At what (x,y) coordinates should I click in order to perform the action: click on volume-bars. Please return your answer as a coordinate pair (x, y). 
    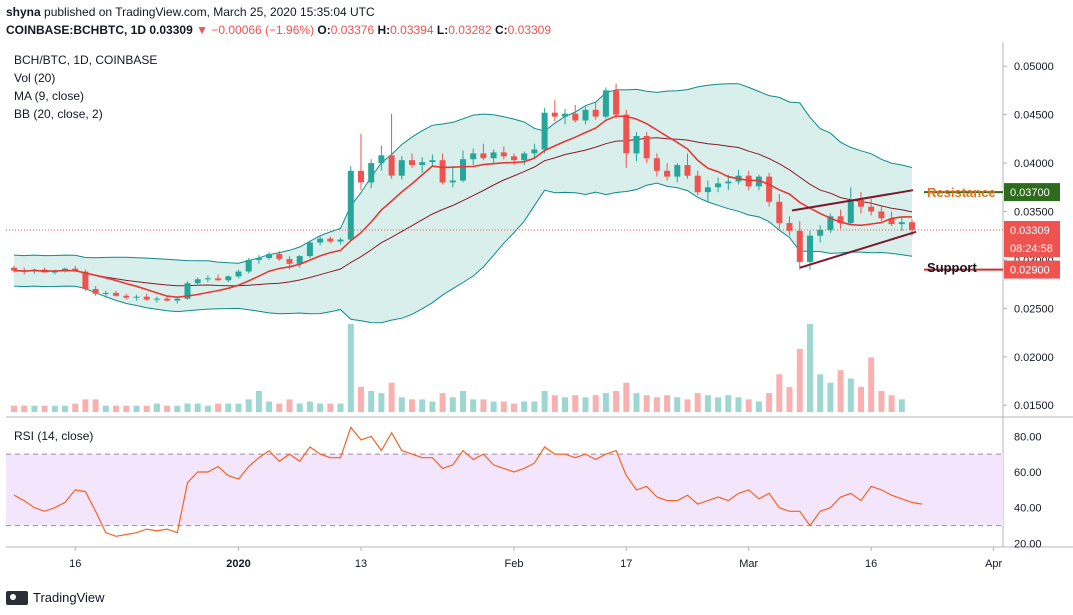
    Looking at the image, I should click on (458, 368).